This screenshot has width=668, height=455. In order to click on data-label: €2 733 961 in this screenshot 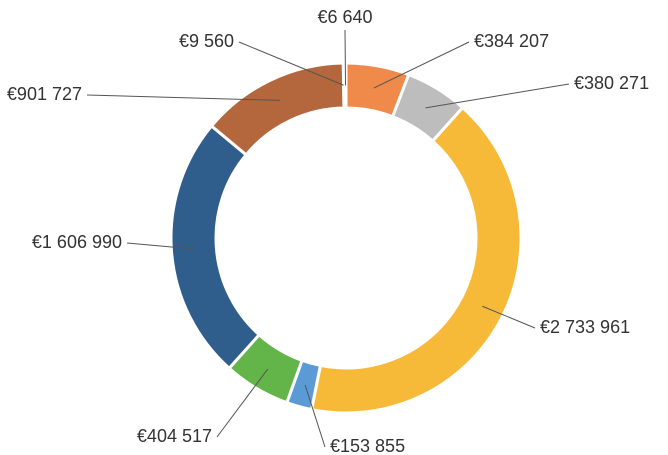, I will do `click(585, 327)`.